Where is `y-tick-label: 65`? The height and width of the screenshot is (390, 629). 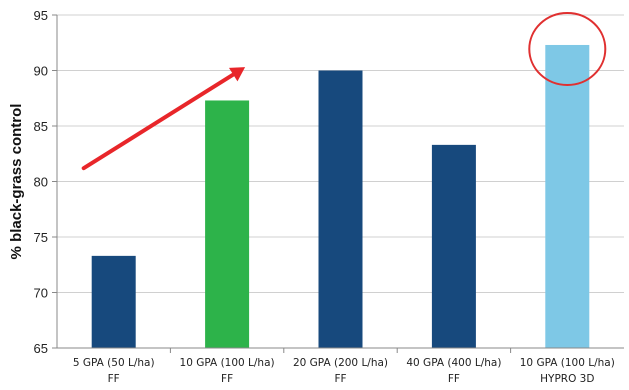 y-tick-label: 65 is located at coordinates (41, 348).